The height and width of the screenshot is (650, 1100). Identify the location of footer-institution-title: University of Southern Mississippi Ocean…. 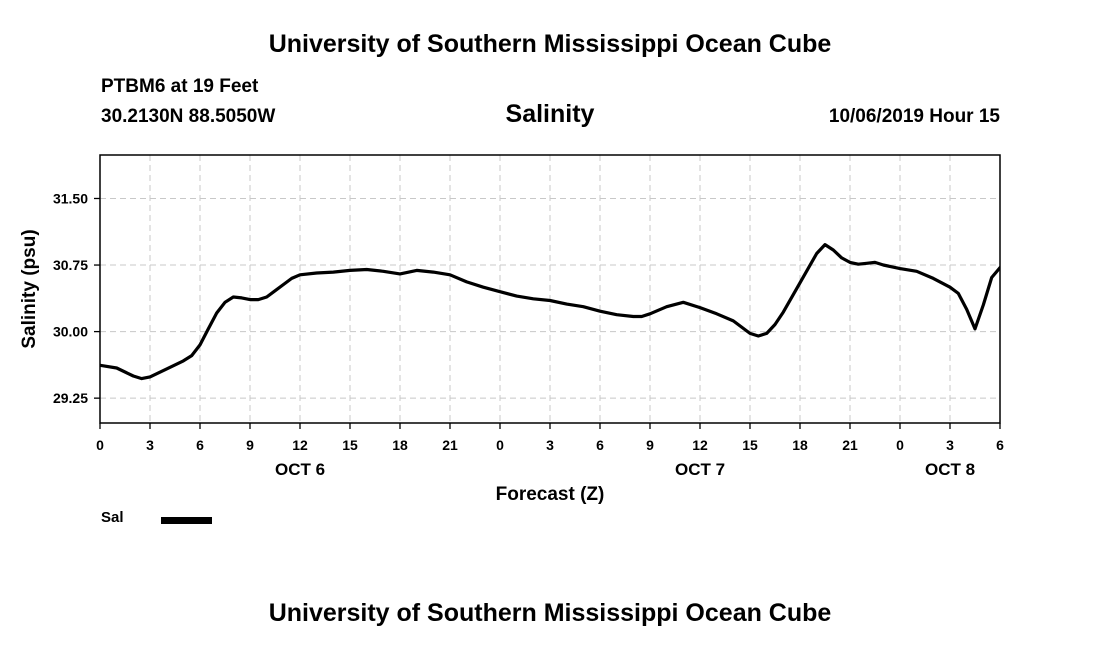
(550, 613).